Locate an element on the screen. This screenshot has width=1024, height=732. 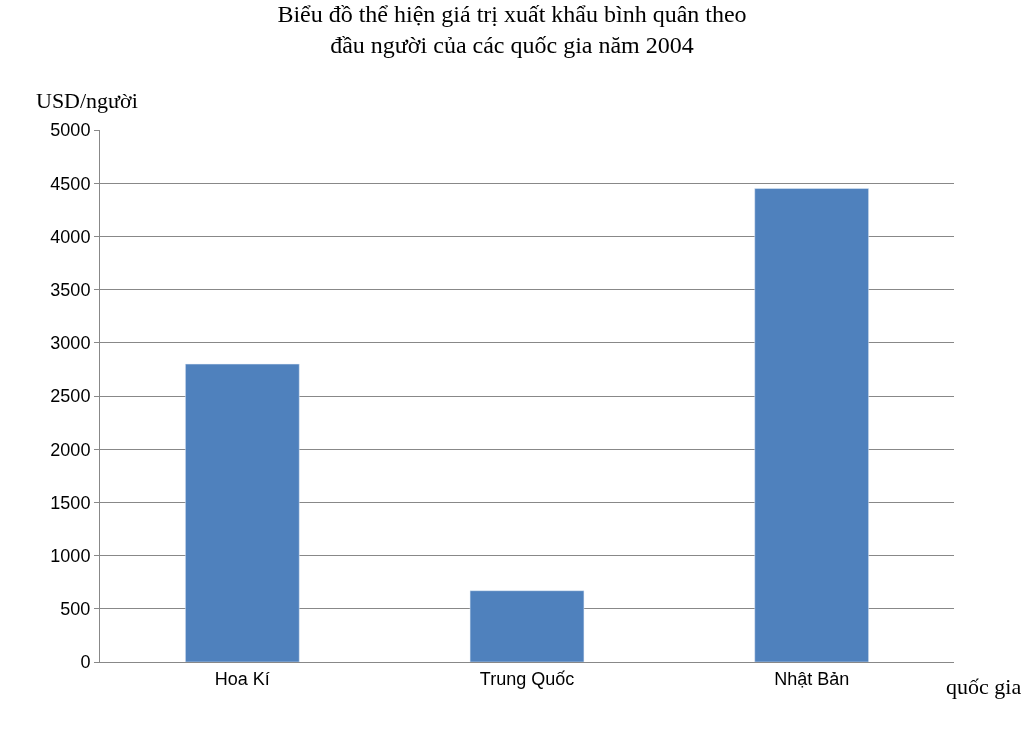
x-tick-label: Trung Quốc is located at coordinates (527, 678).